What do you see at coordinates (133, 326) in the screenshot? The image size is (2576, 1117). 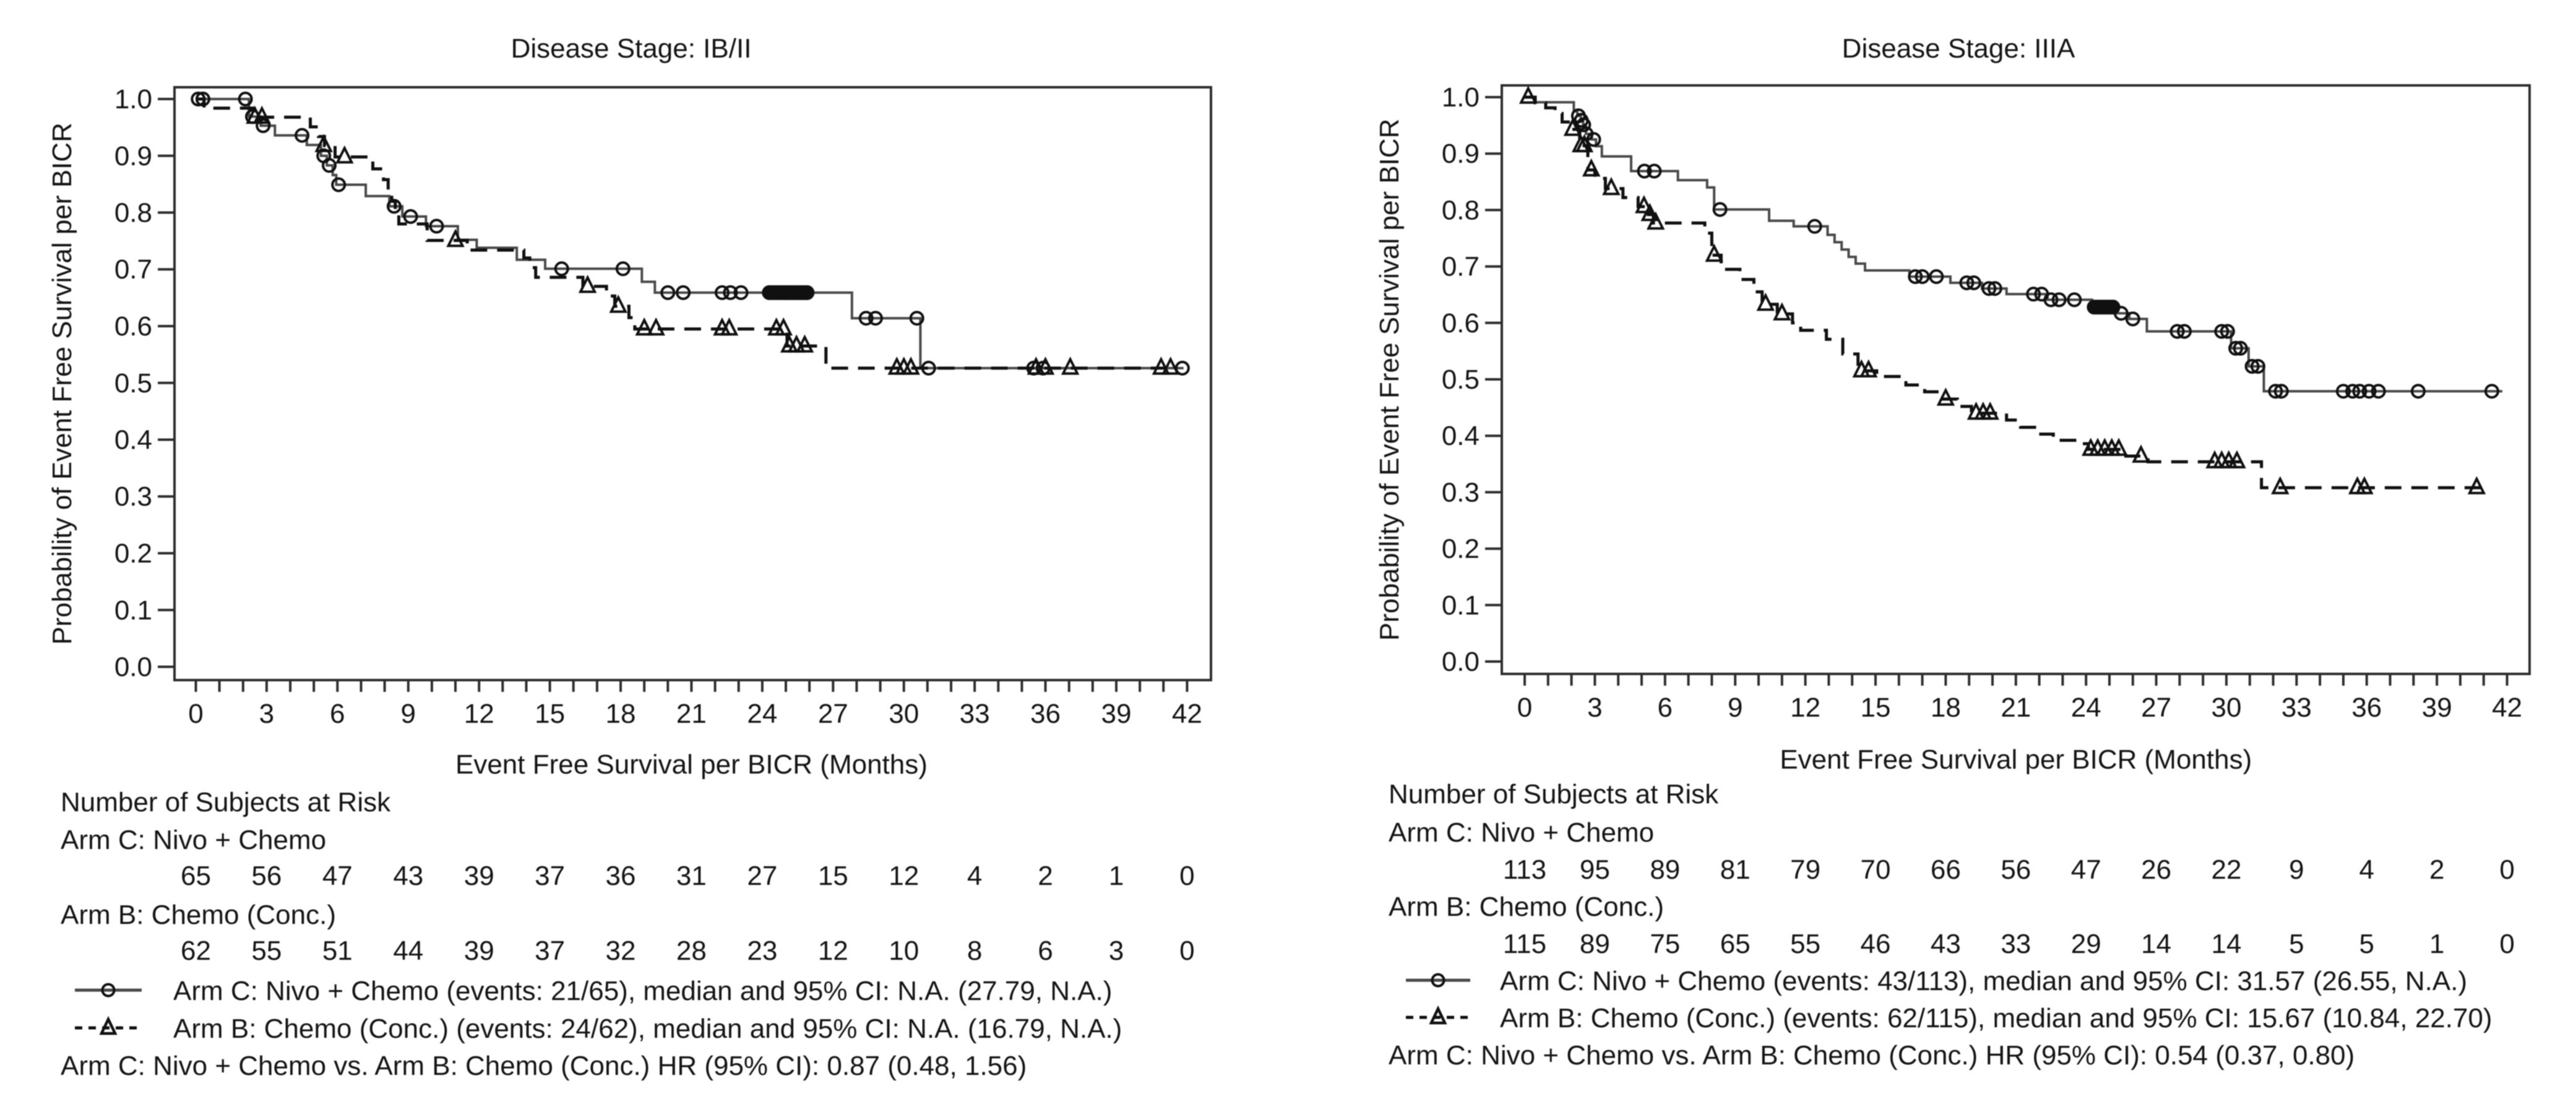 I see `svg-text: 0.6` at bounding box center [133, 326].